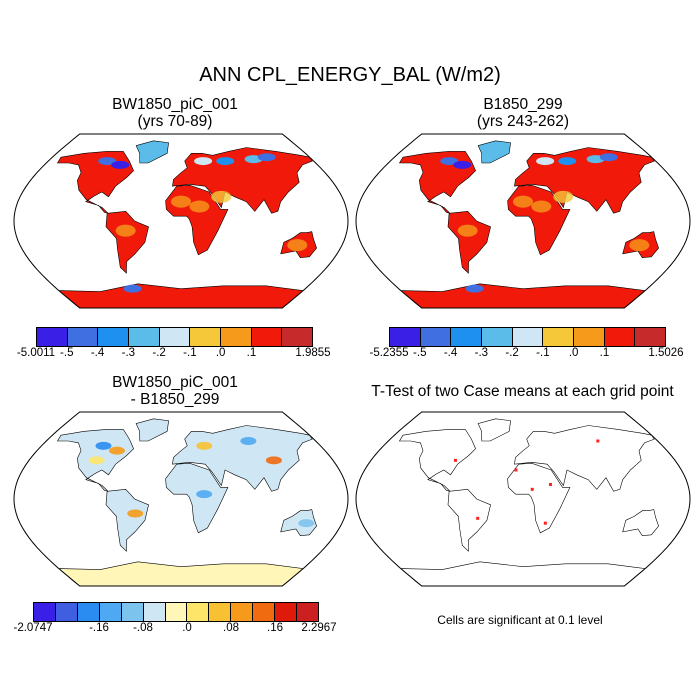 This screenshot has width=700, height=700. I want to click on continent-australia, so click(640, 523).